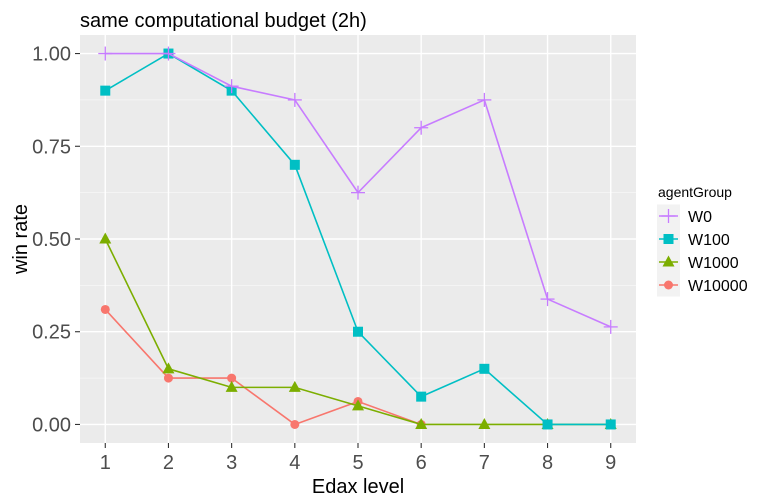 The image size is (772, 503). What do you see at coordinates (105, 463) in the screenshot?
I see `x-tick-label: 1` at bounding box center [105, 463].